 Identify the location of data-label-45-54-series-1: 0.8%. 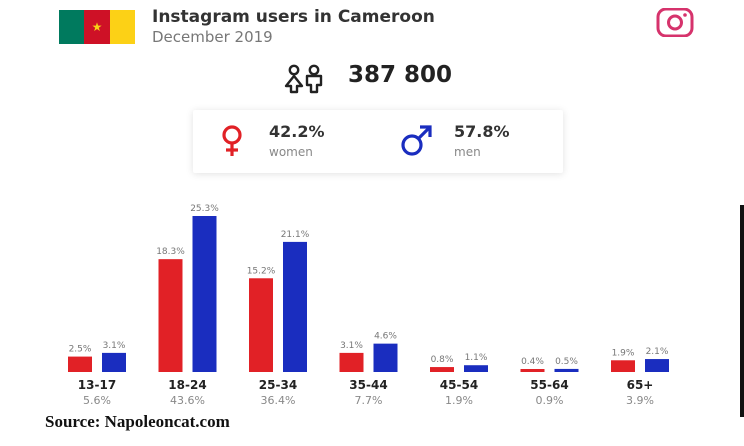
(442, 360).